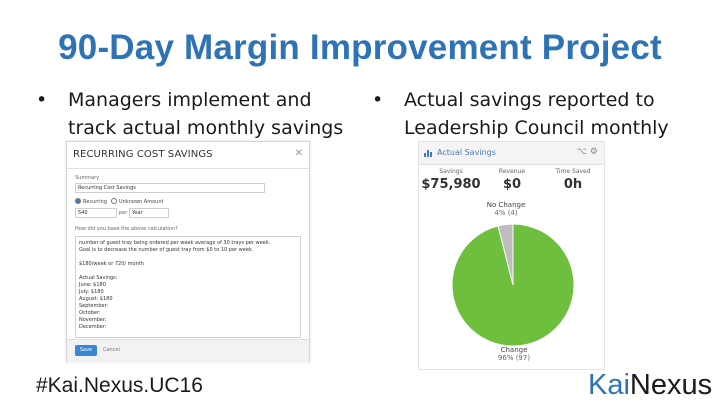  I want to click on note-line: $180/week or 720/ month, so click(111, 264).